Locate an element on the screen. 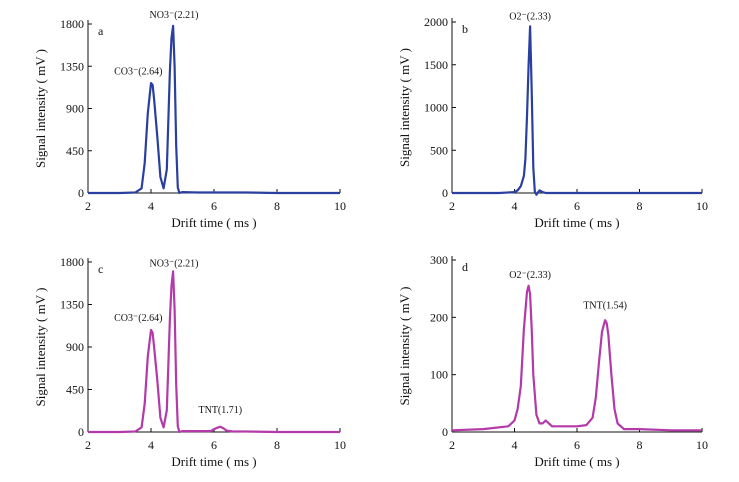  y-tick-label: 1500 is located at coordinates (436, 65).